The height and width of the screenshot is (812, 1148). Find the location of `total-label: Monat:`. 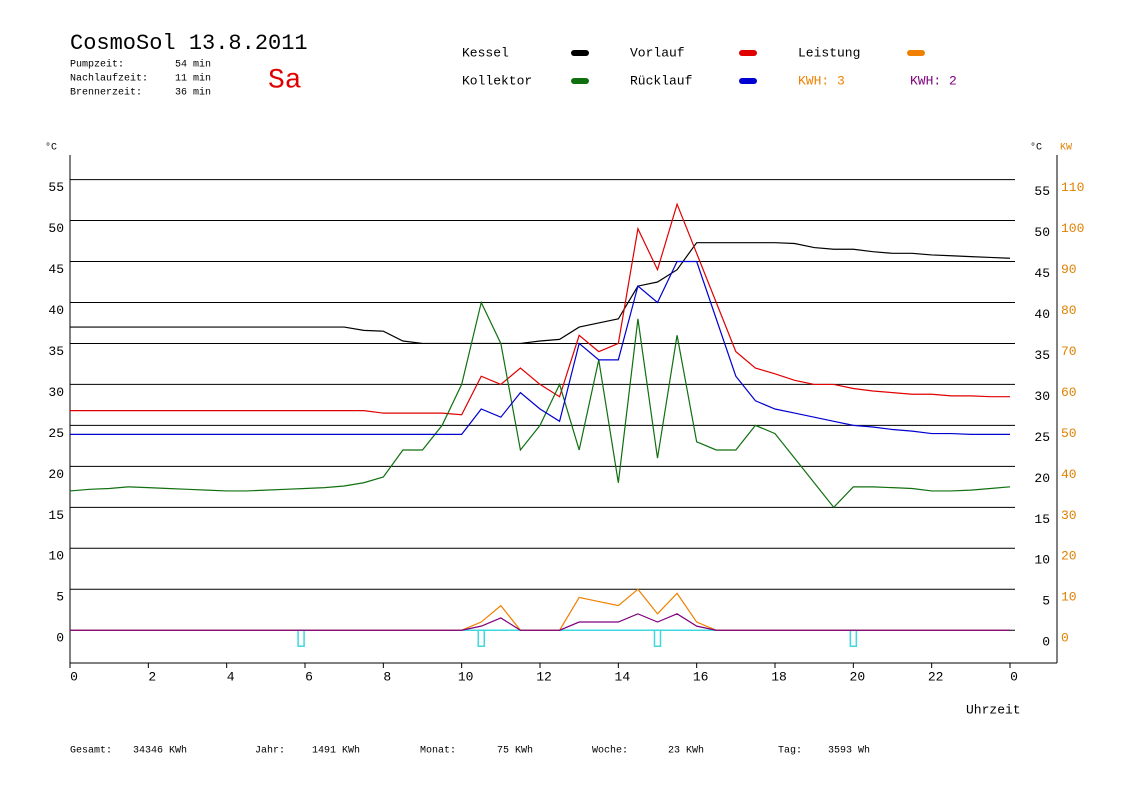

total-label: Monat: is located at coordinates (438, 751).